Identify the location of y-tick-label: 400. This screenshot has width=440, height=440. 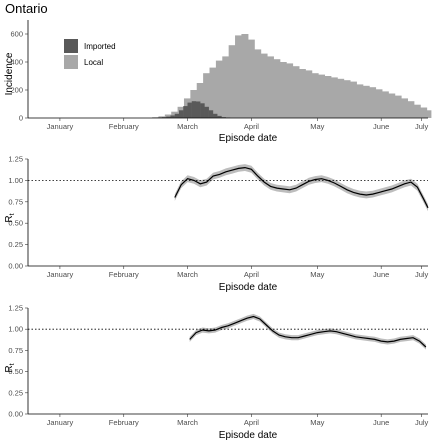
(16, 62).